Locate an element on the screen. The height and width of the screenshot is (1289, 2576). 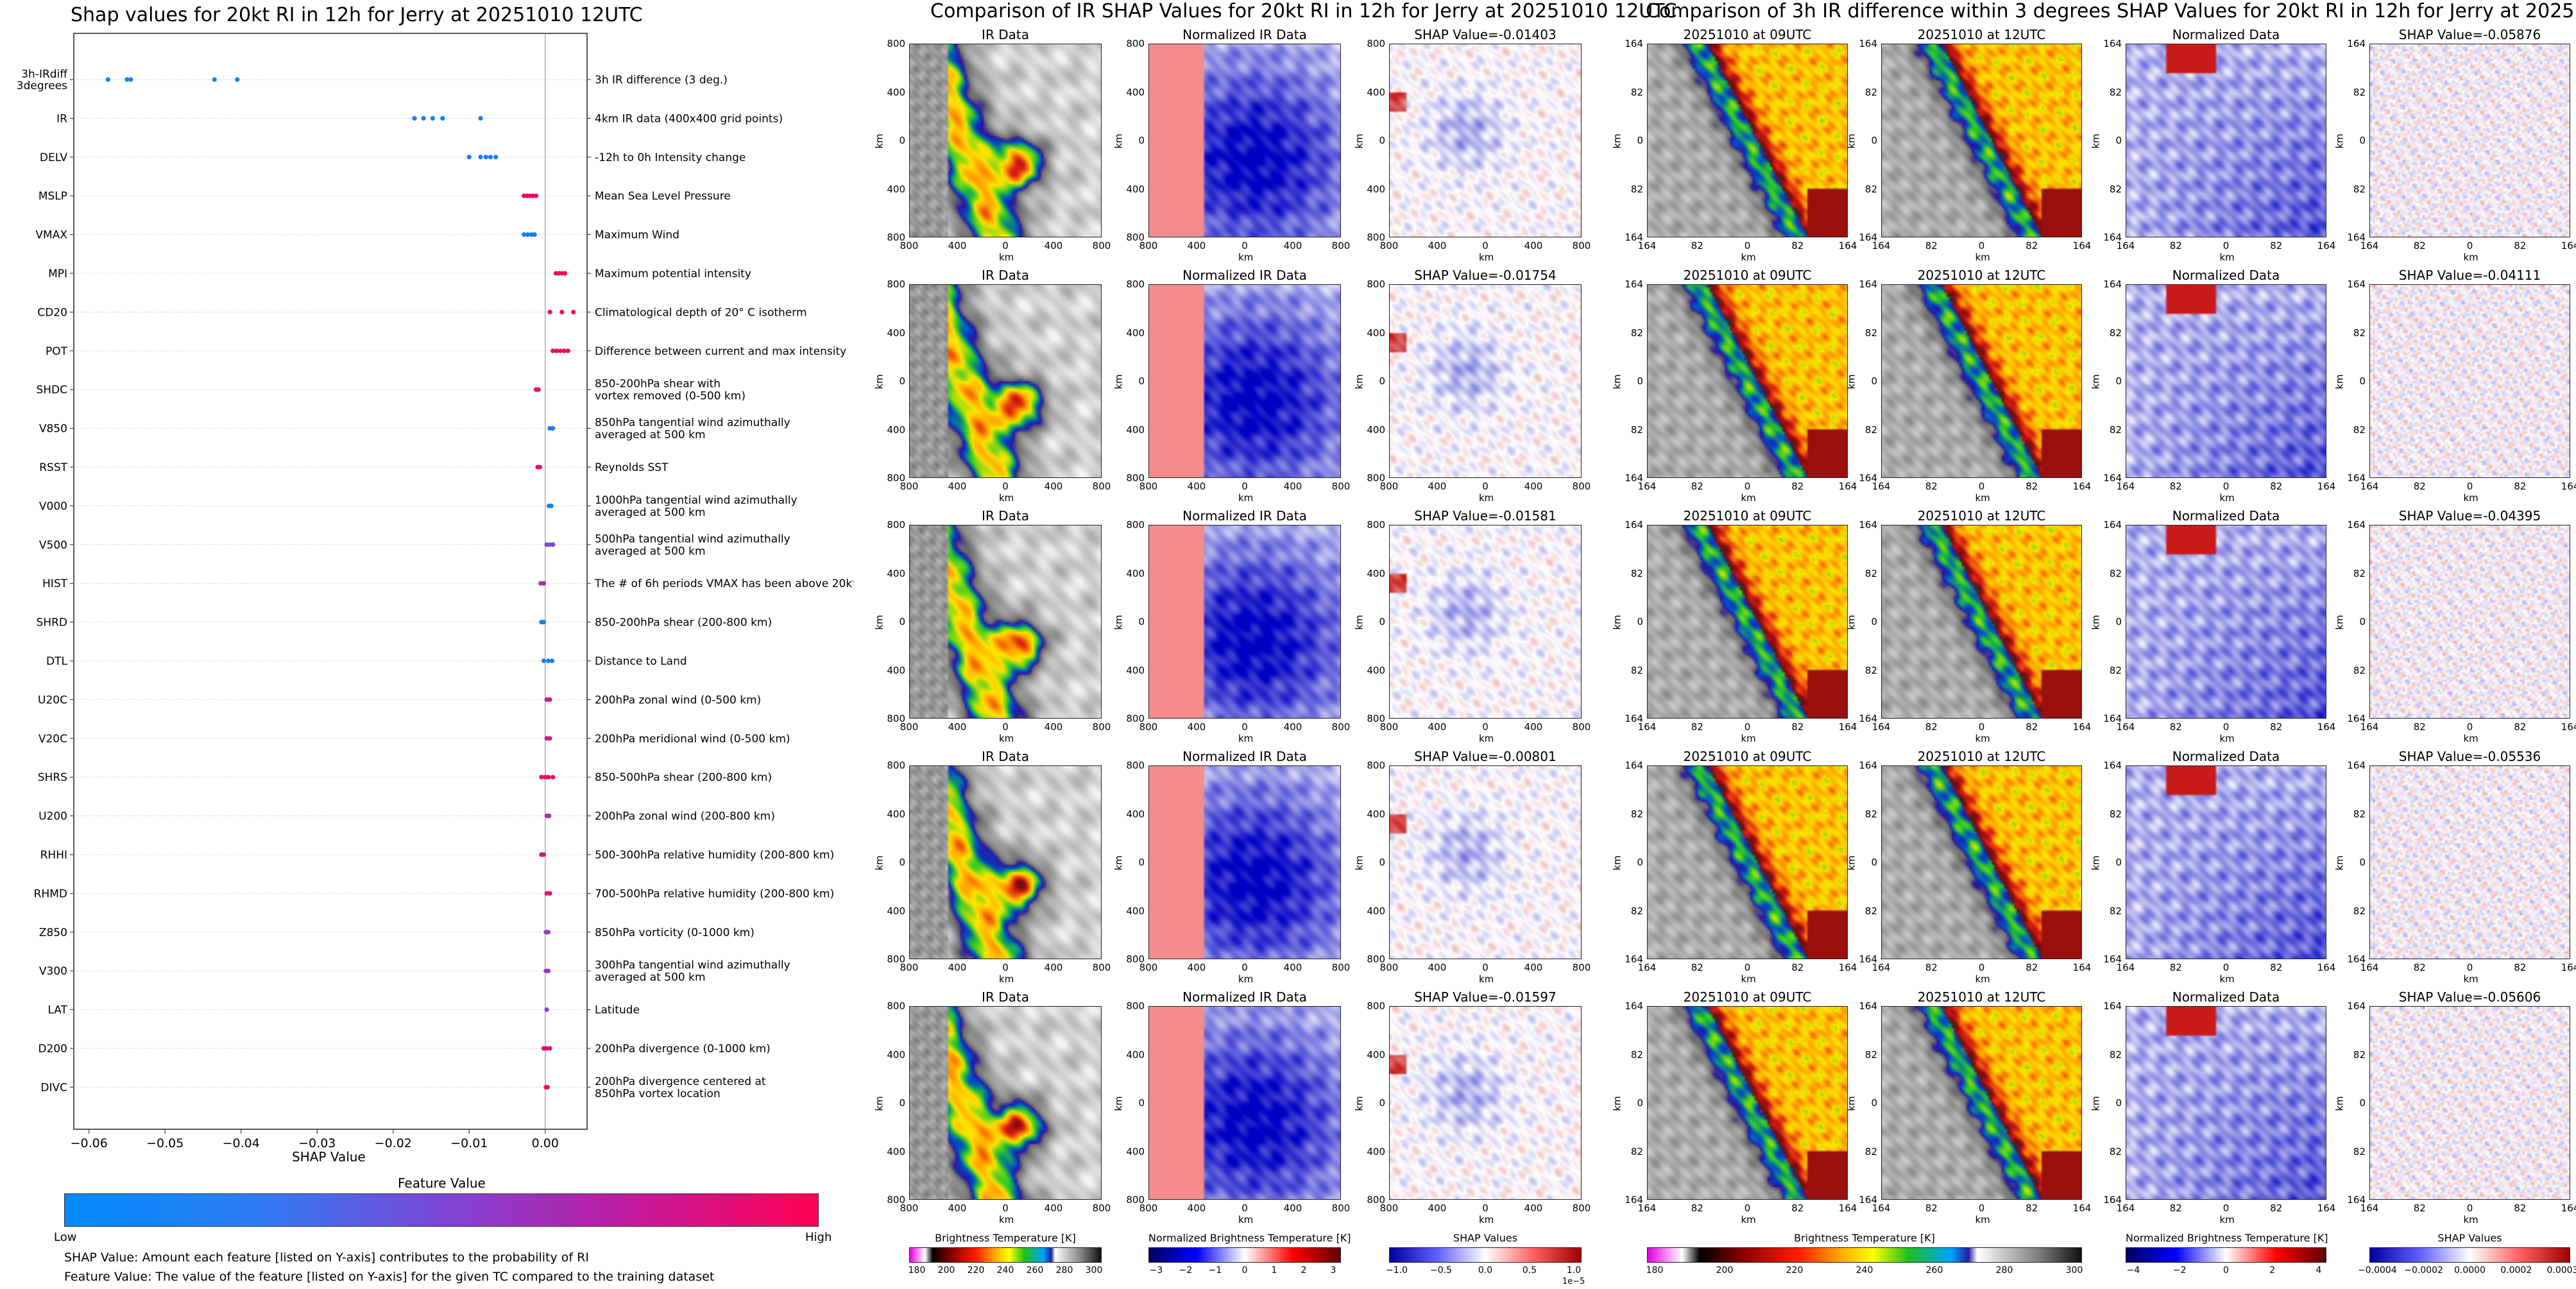
feature-description: Distance to Land is located at coordinates (641, 662).